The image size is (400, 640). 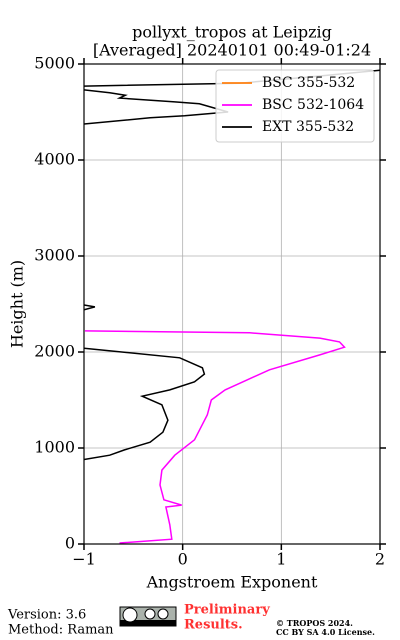 What do you see at coordinates (70, 543) in the screenshot?
I see `y-tick-label: 0` at bounding box center [70, 543].